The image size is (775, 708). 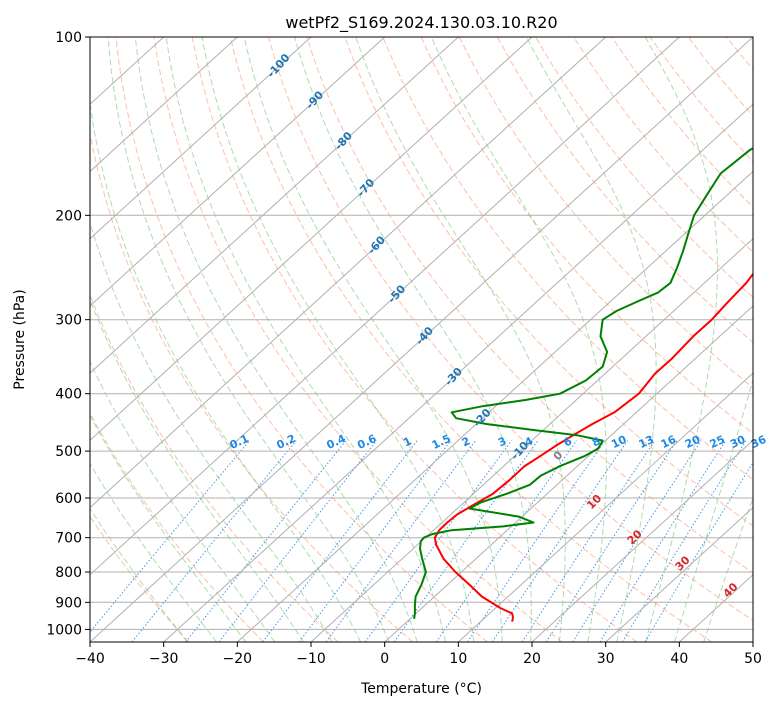 What do you see at coordinates (68, 539) in the screenshot?
I see `y-tick-label: 700` at bounding box center [68, 539].